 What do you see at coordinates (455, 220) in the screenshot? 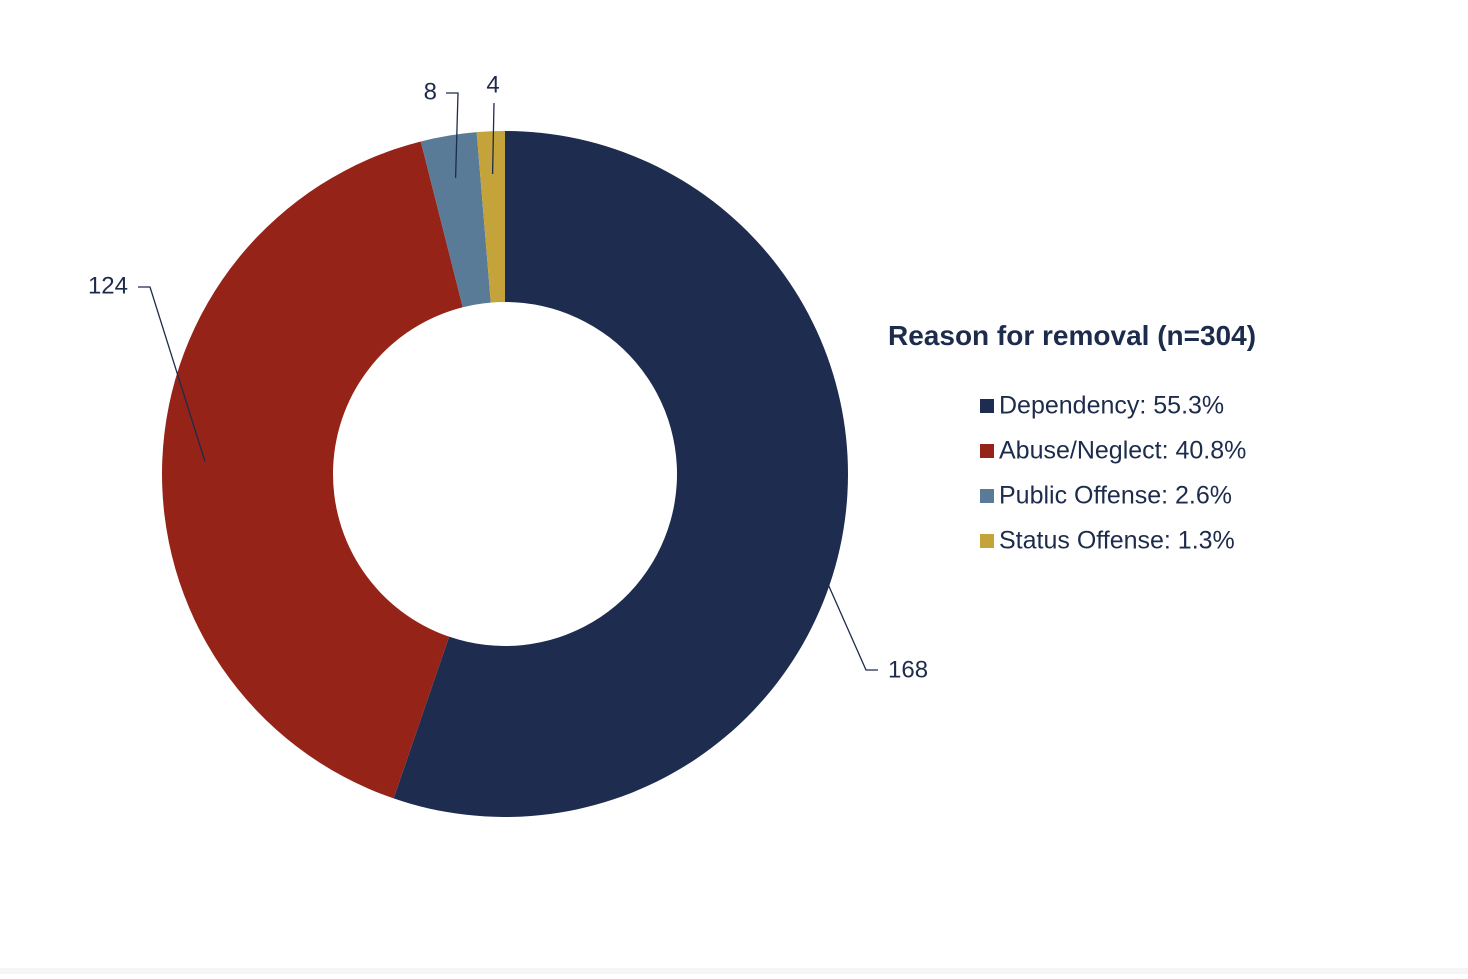
I see `slice-public-offense` at bounding box center [455, 220].